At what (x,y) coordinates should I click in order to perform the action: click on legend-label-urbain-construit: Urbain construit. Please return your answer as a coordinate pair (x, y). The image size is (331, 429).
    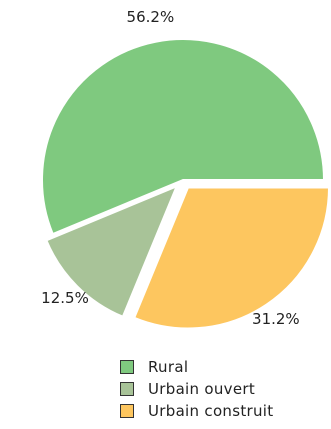
    Looking at the image, I should click on (211, 411).